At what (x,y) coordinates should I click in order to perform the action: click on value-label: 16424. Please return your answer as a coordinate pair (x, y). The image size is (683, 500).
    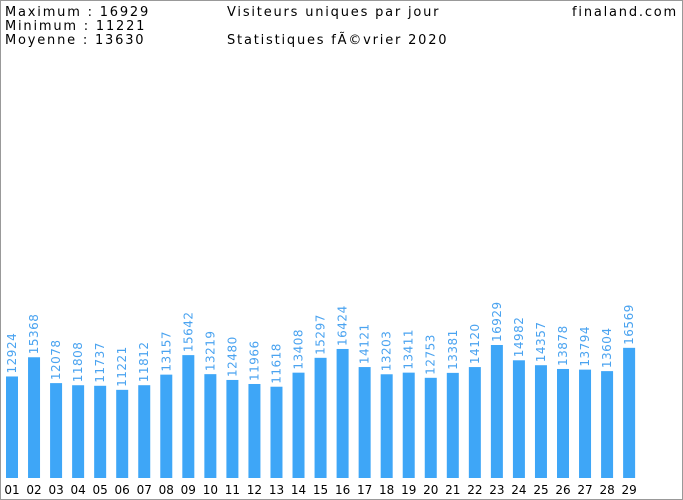
    Looking at the image, I should click on (343, 325).